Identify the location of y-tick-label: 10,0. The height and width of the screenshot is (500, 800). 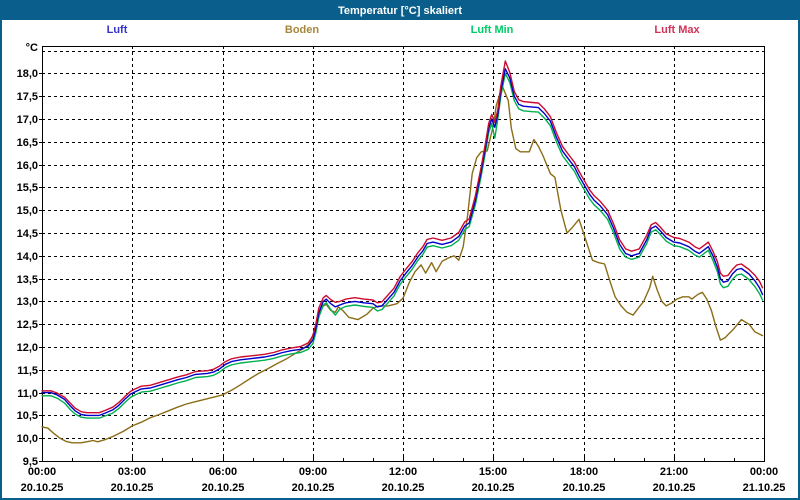
(27, 439).